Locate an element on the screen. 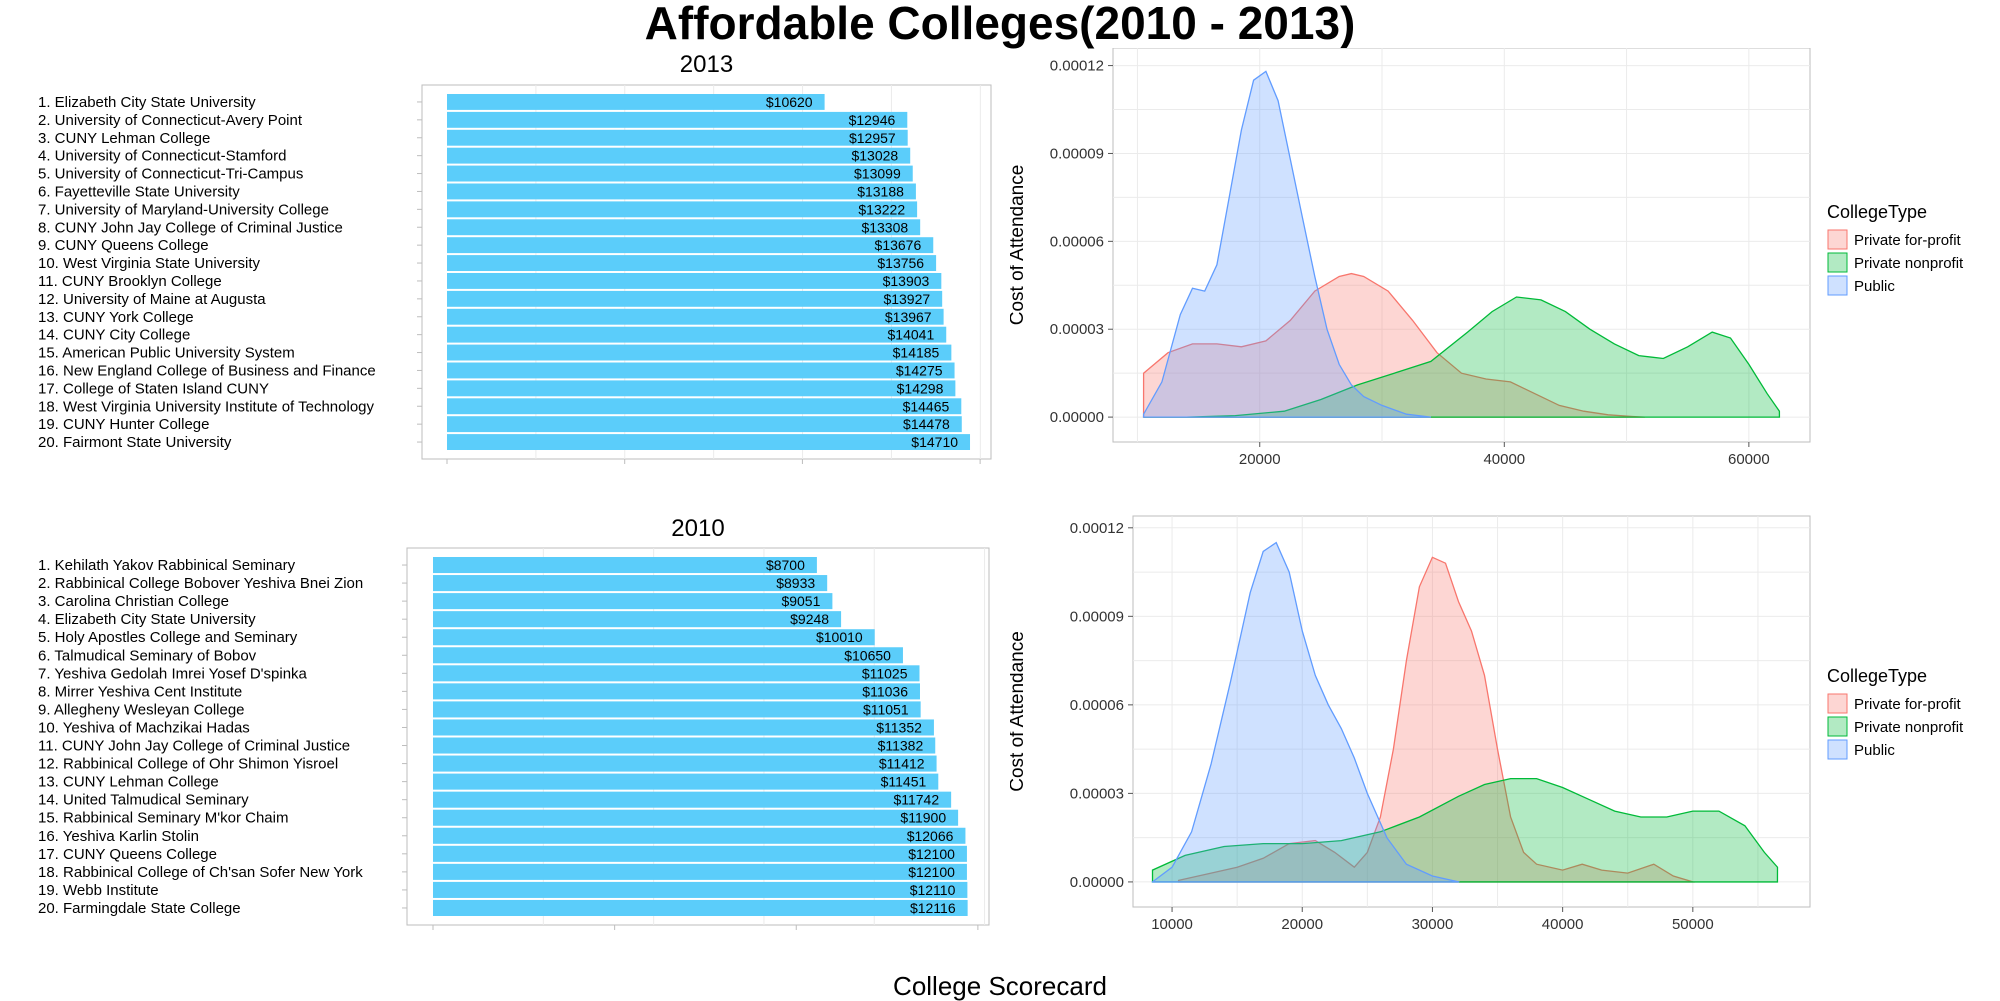 The width and height of the screenshot is (2000, 1001). category-label: 13. CUNY York College is located at coordinates (116, 317).